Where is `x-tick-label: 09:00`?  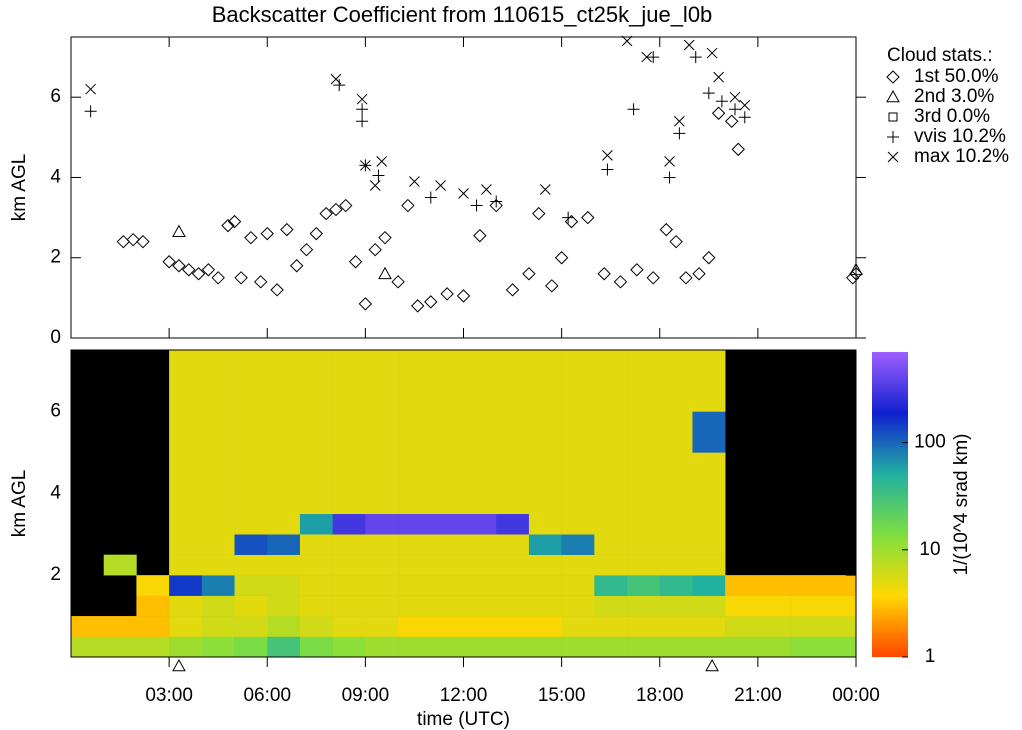 x-tick-label: 09:00 is located at coordinates (366, 695).